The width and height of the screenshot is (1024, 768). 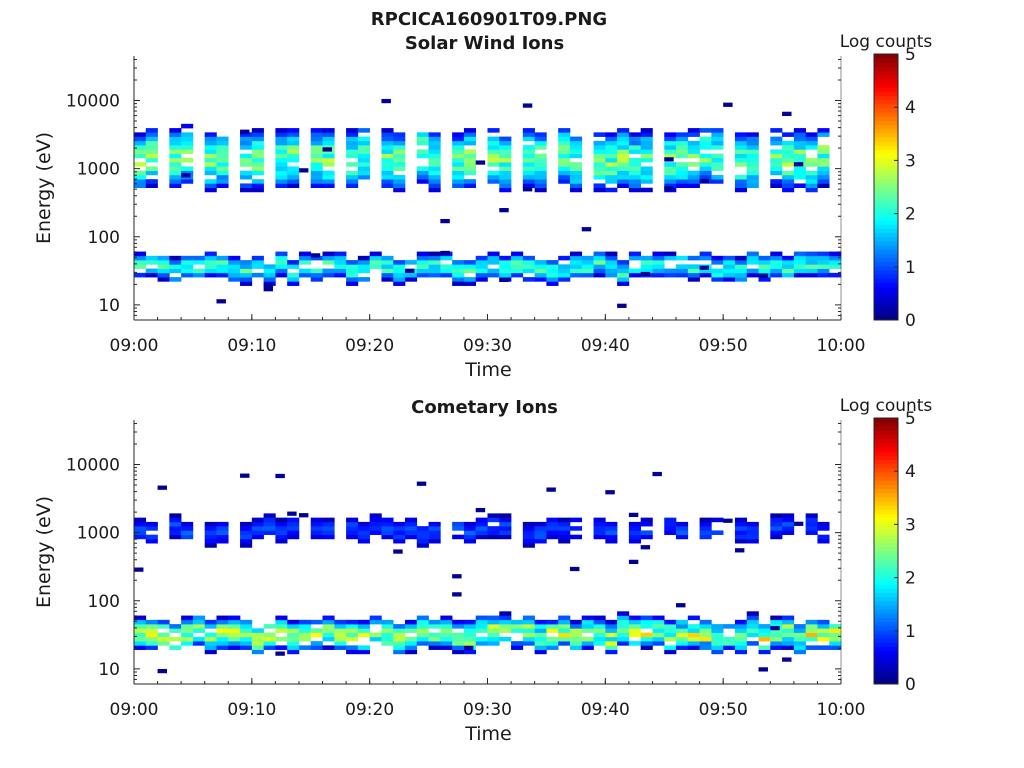 What do you see at coordinates (487, 710) in the screenshot?
I see `x-tick-label: 09:30` at bounding box center [487, 710].